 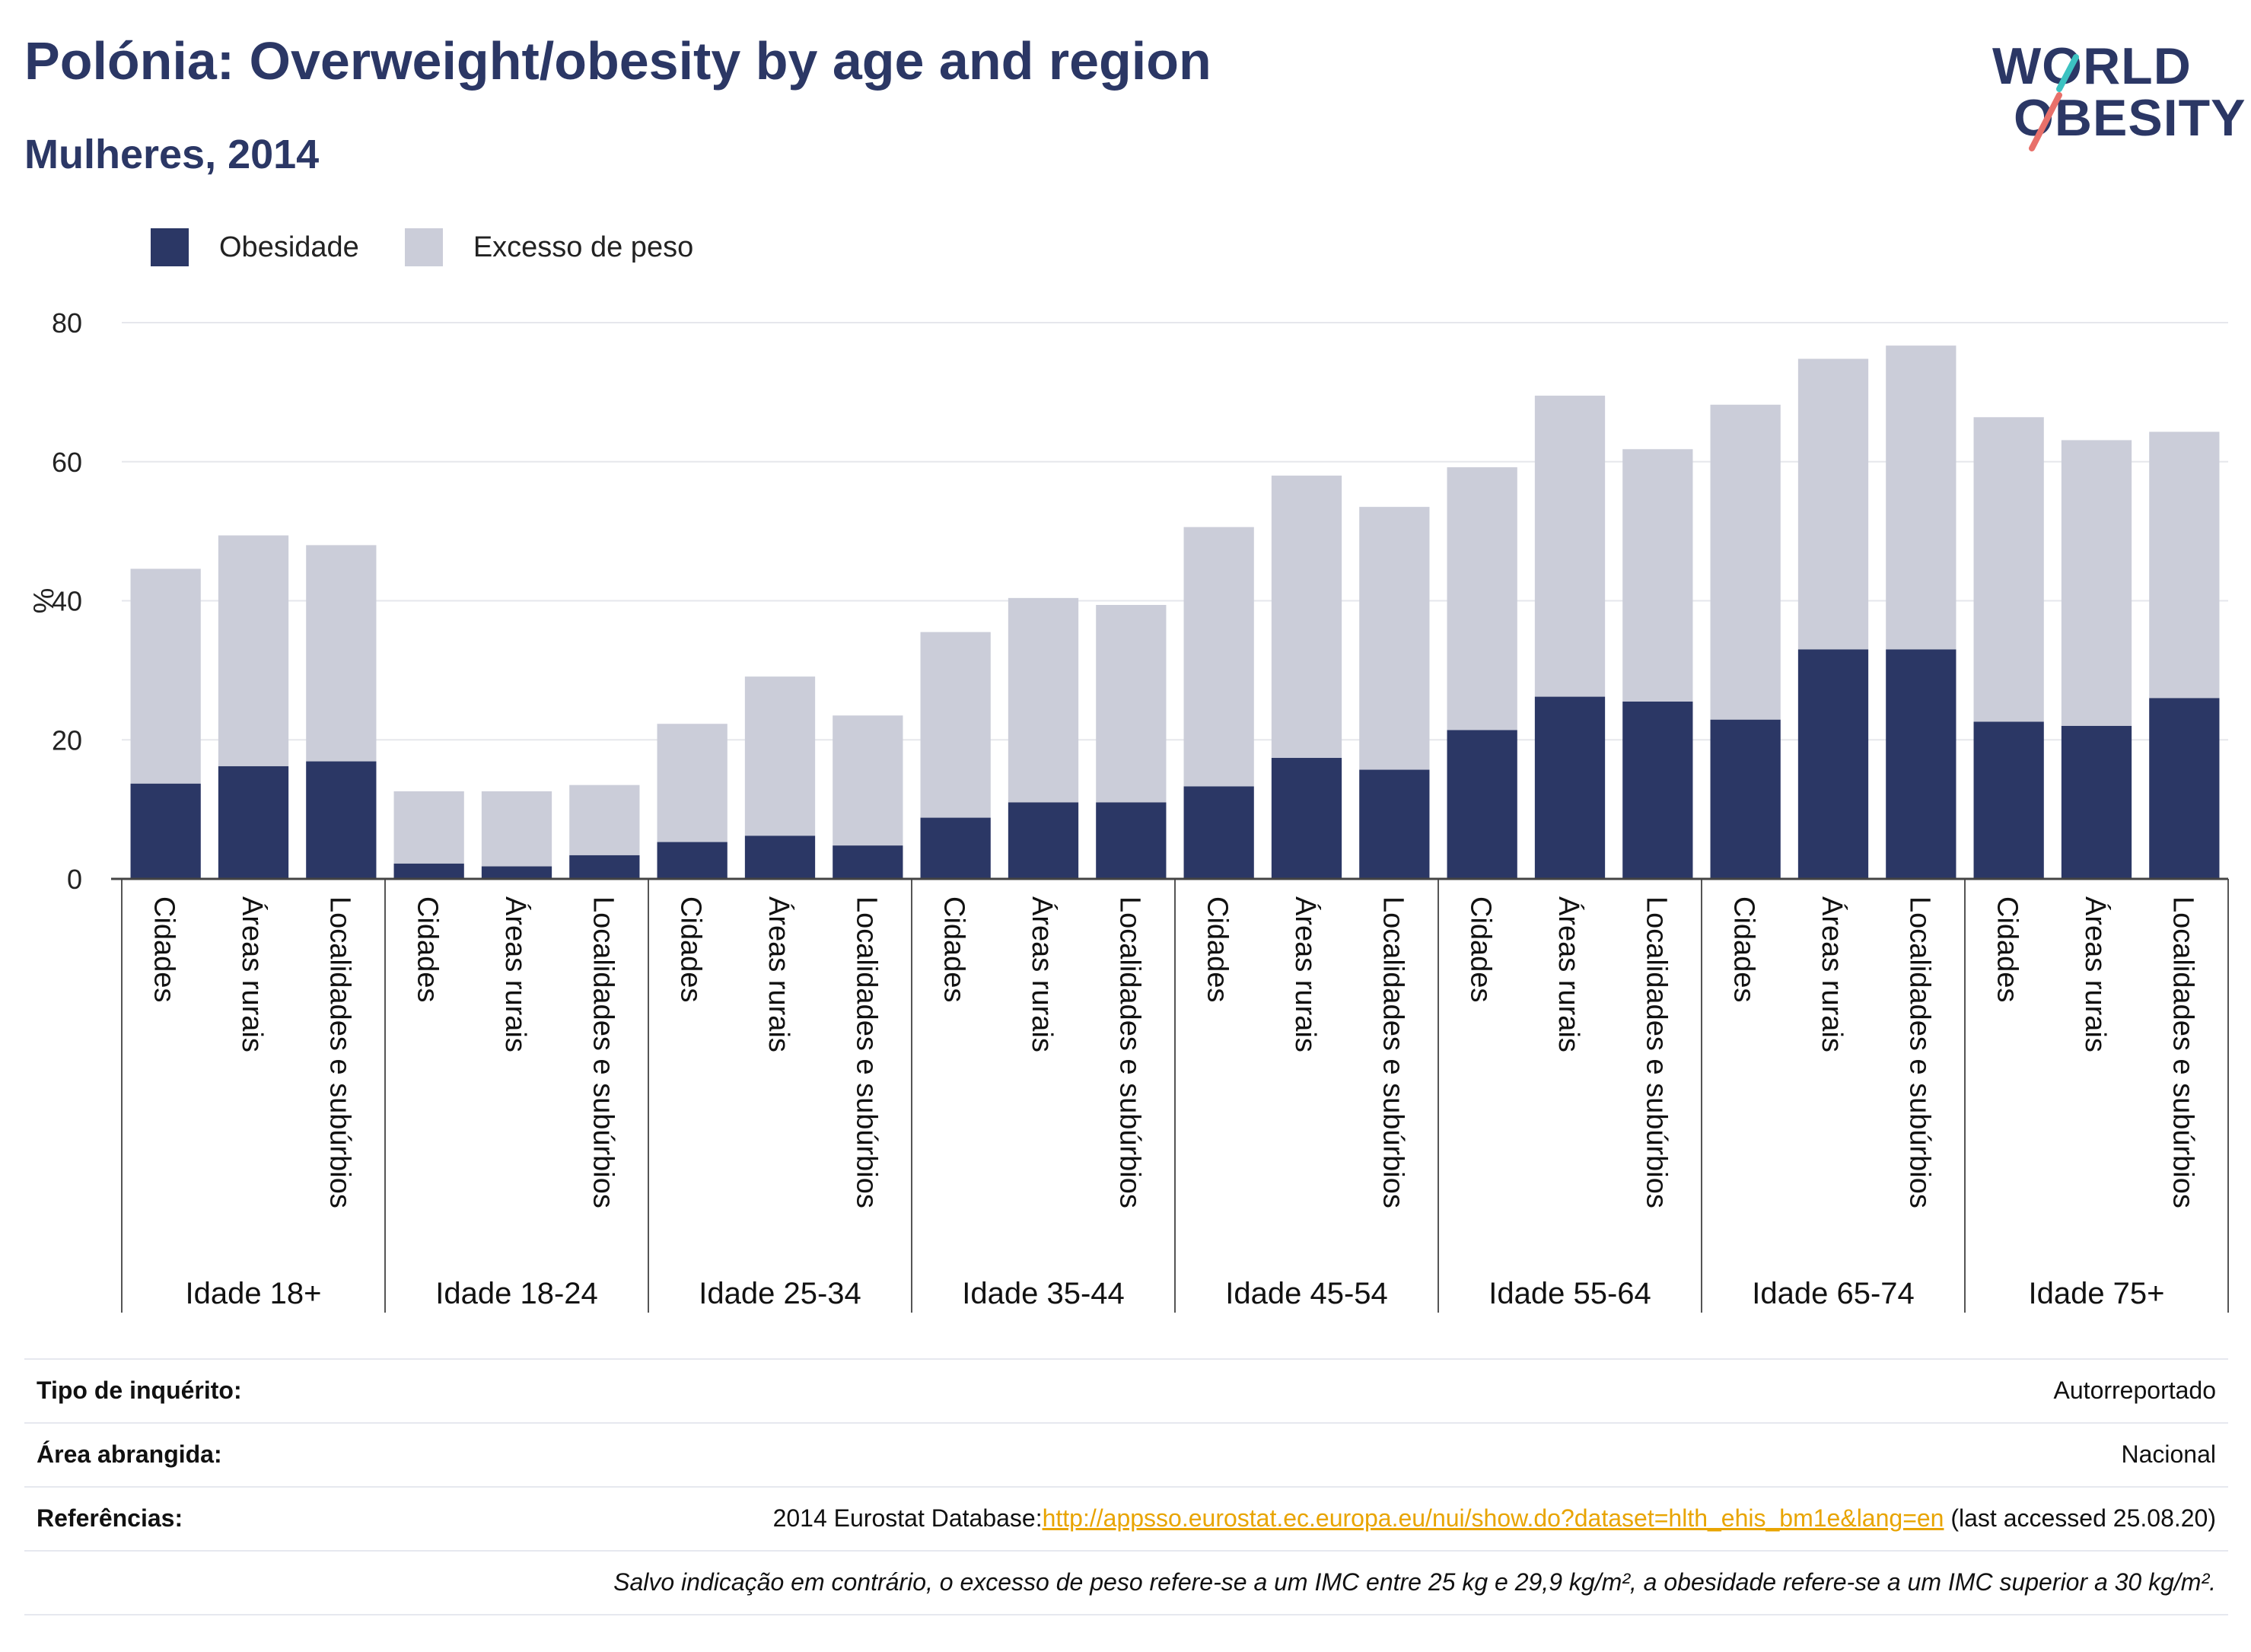 What do you see at coordinates (67, 323) in the screenshot?
I see `y-tick-label: 80` at bounding box center [67, 323].